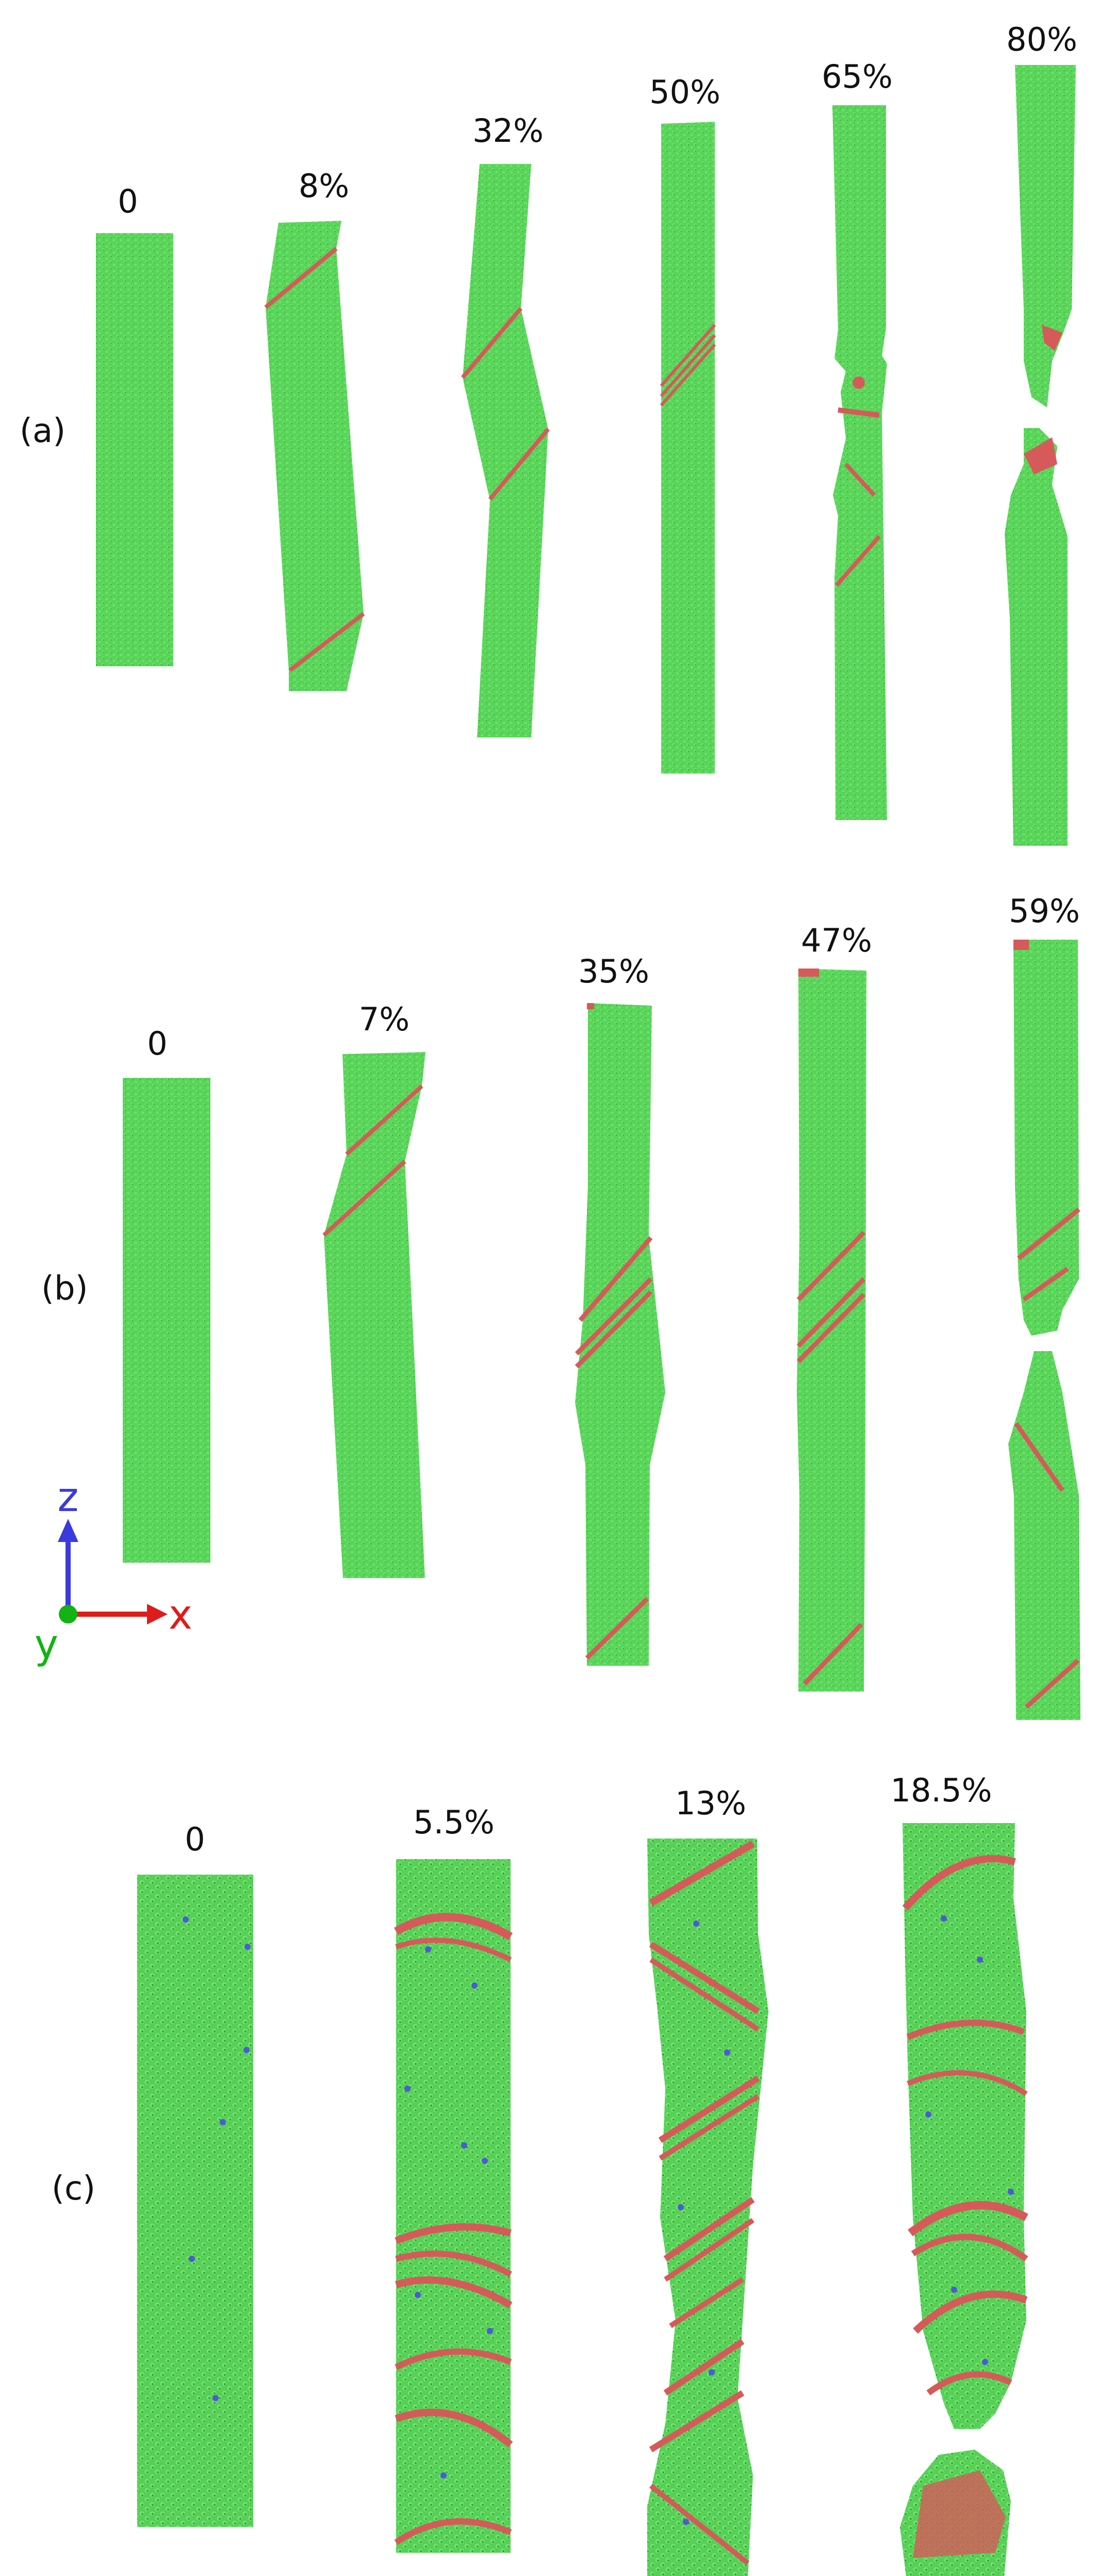 This screenshot has height=2576, width=1098. I want to click on strain-label-a1: 8%, so click(324, 186).